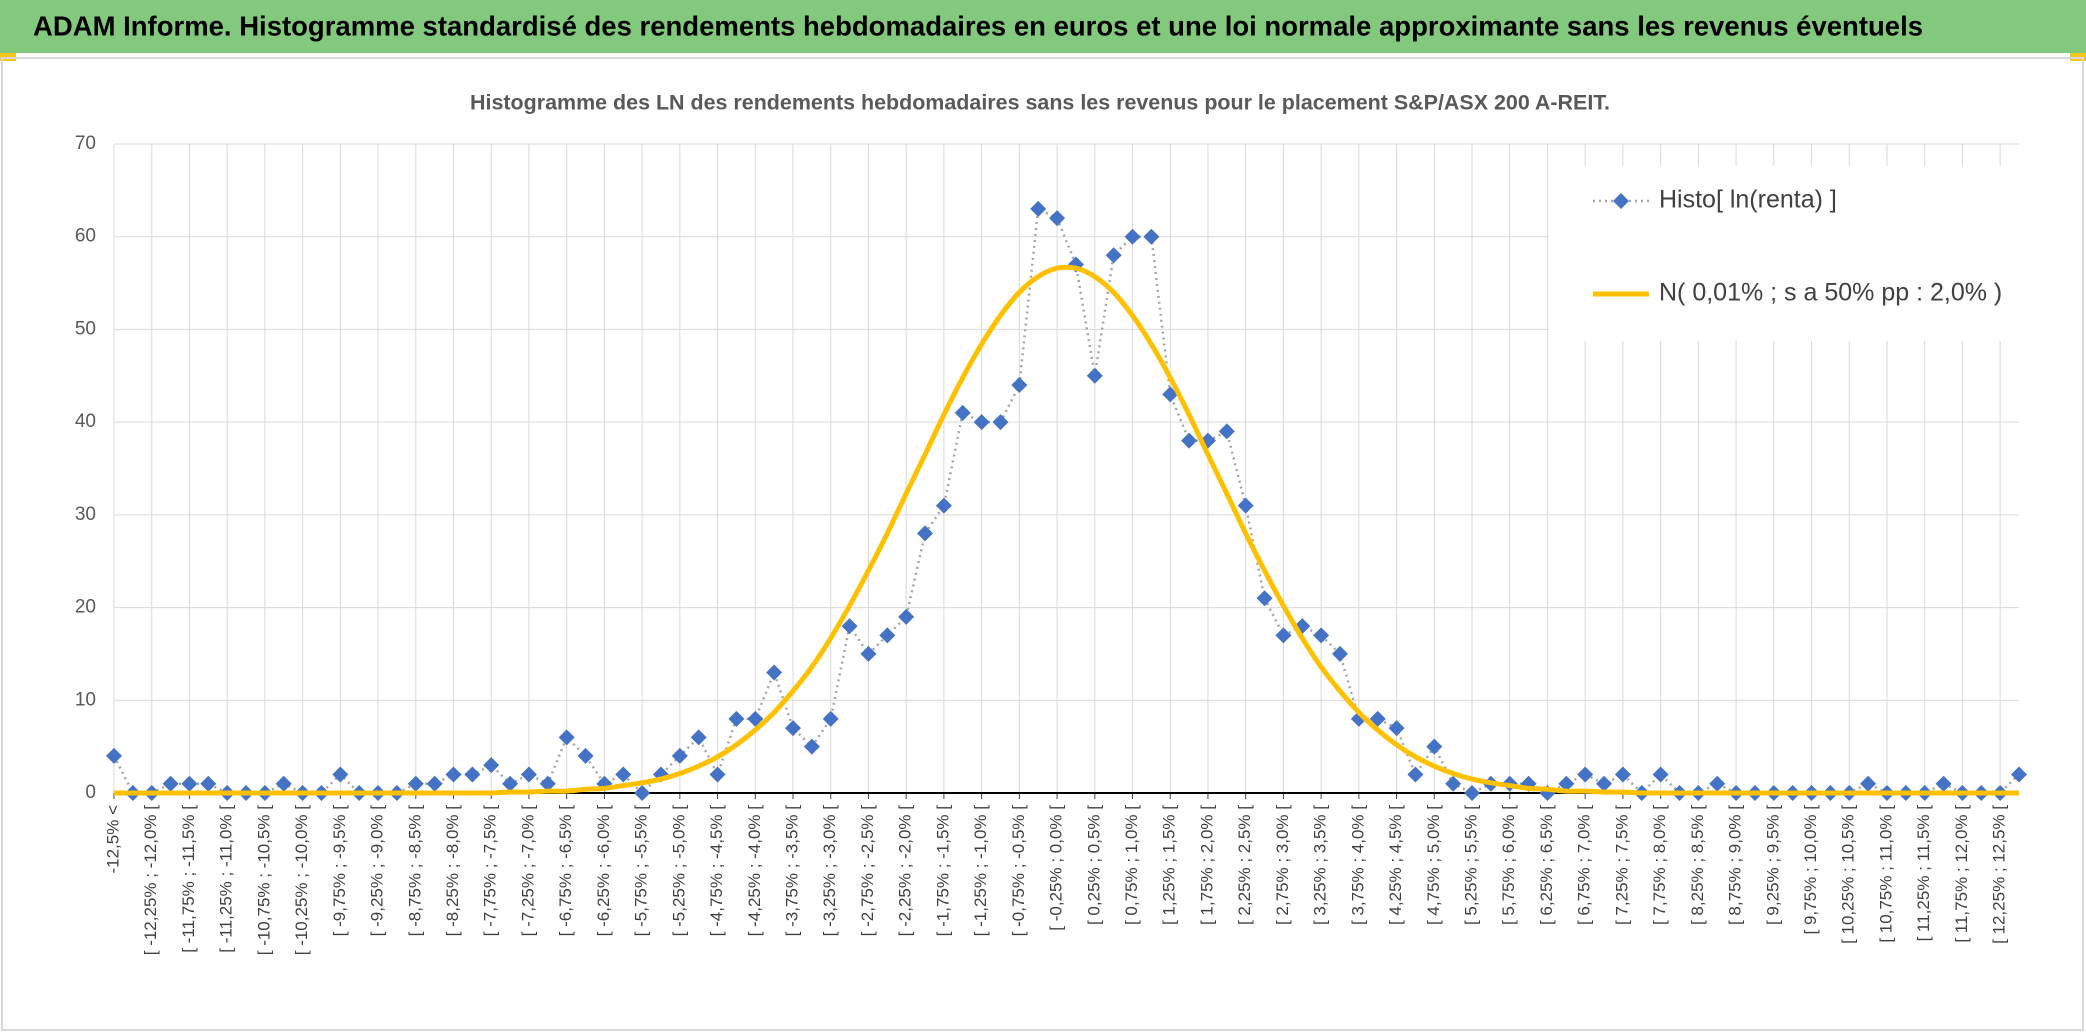 The width and height of the screenshot is (2086, 1033). Describe the element at coordinates (716, 871) in the screenshot. I see `x-tick-label: [ -4,75% ; -4,5% [` at that location.